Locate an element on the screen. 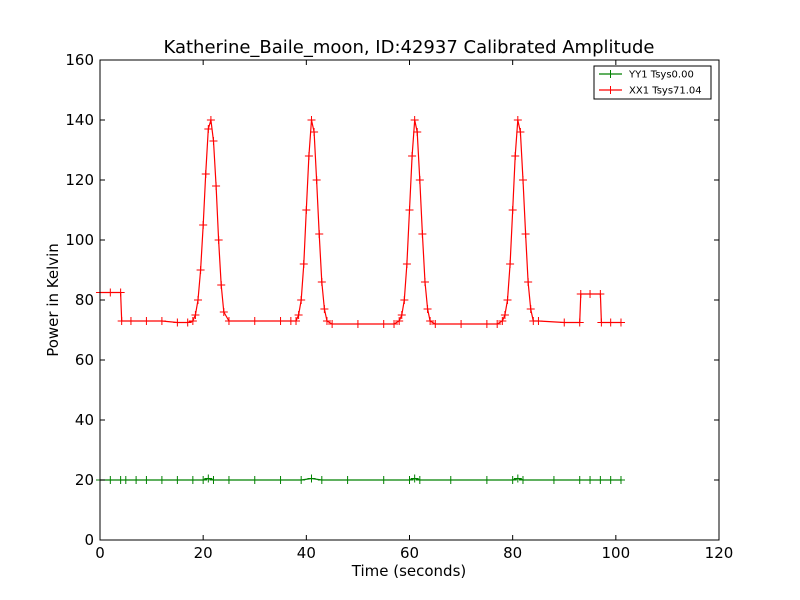 The image size is (800, 600). x-tick-label: 120 is located at coordinates (719, 553).